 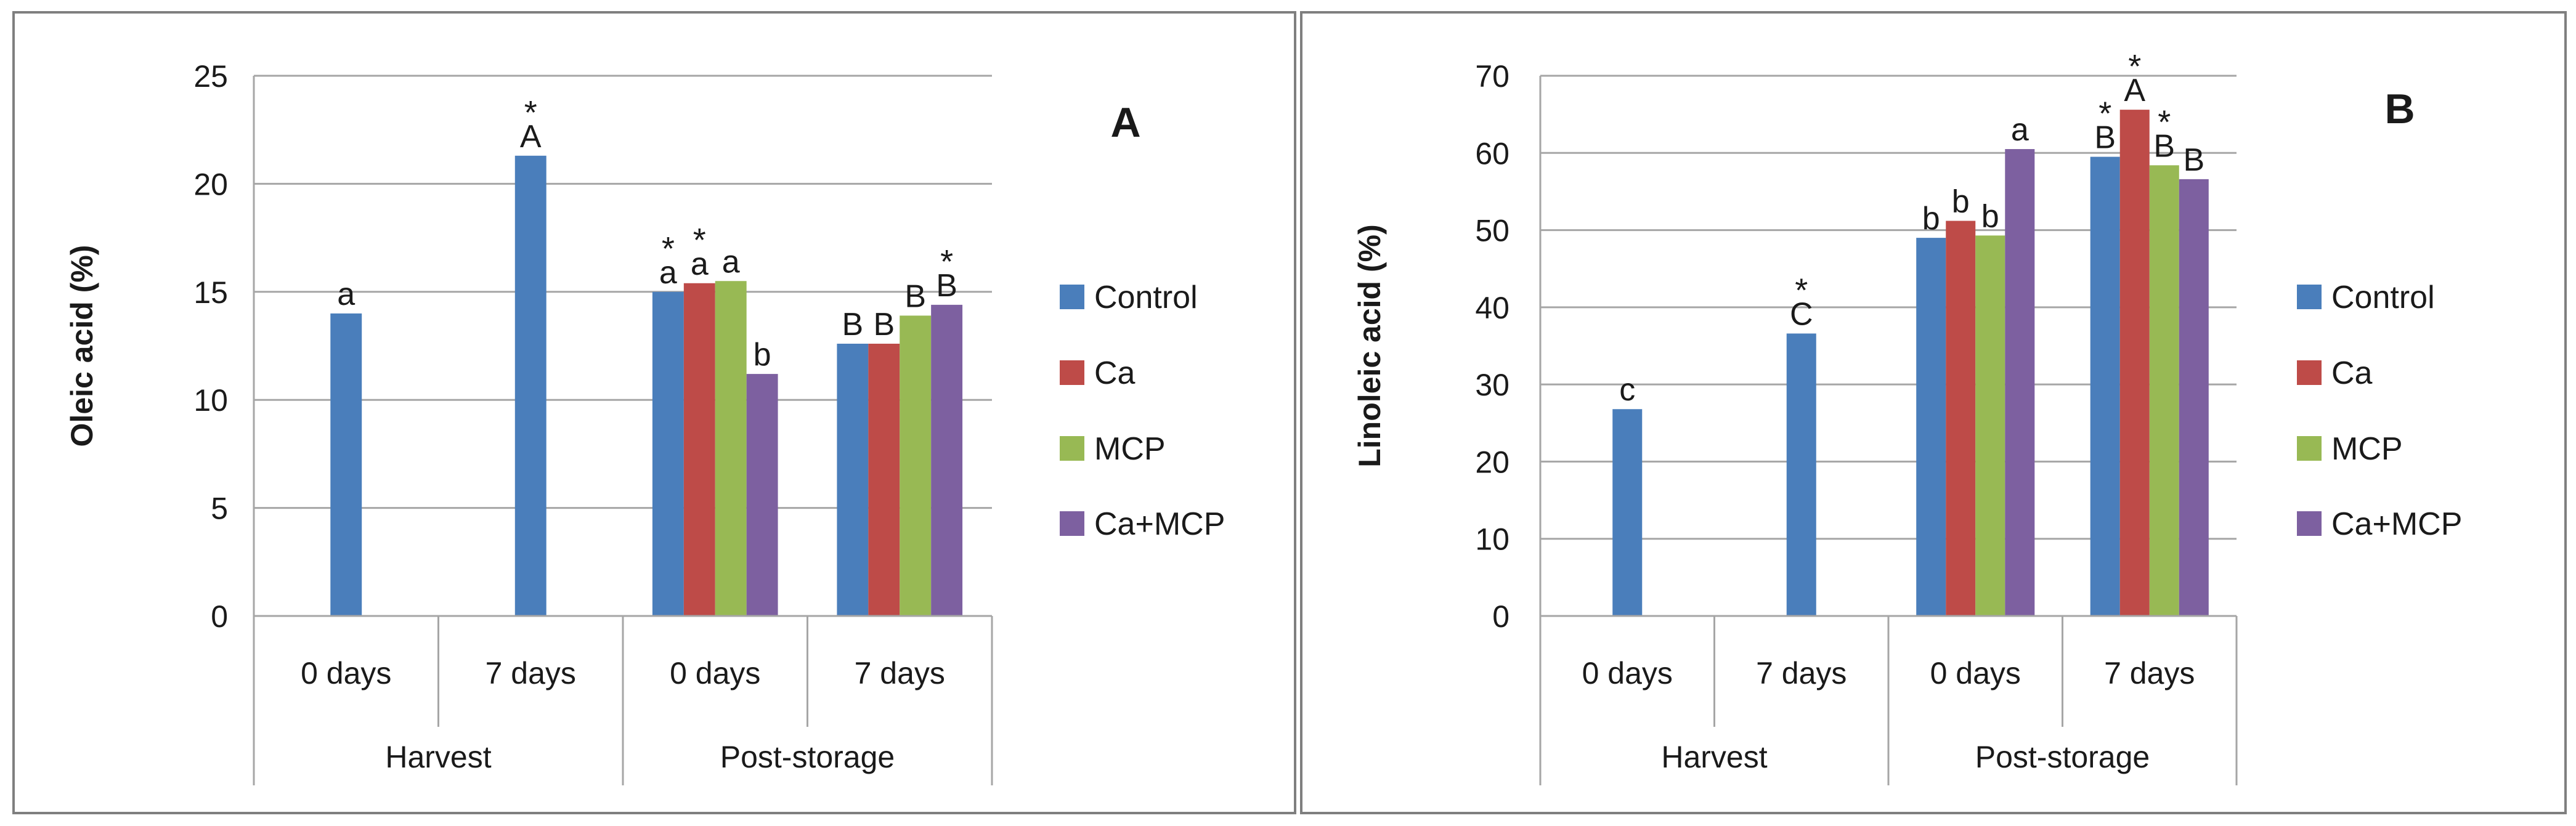 What do you see at coordinates (219, 509) in the screenshot?
I see `y-tick-label: 5` at bounding box center [219, 509].